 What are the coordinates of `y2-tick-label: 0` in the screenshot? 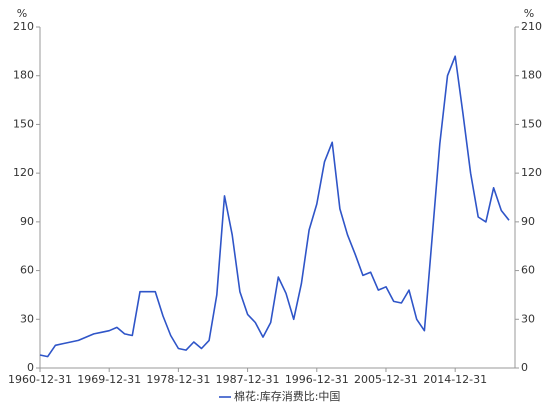 It's located at (524, 367).